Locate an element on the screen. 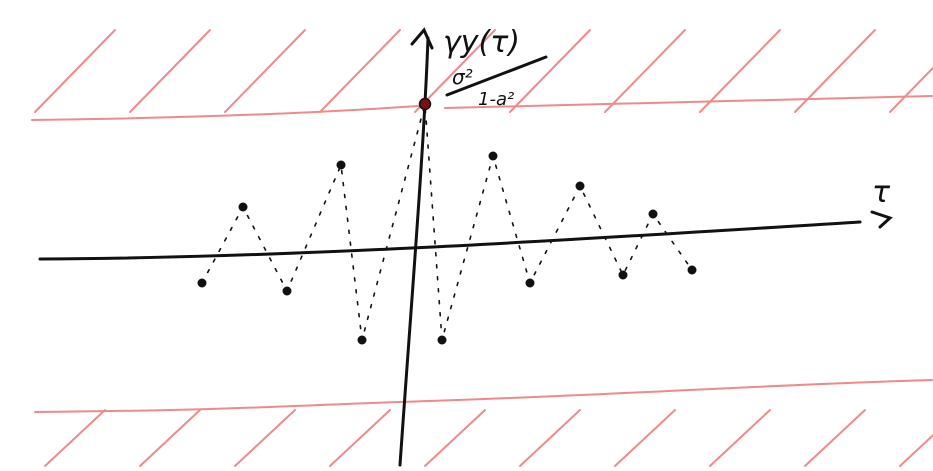 The height and width of the screenshot is (471, 933). peak-point is located at coordinates (425, 104).